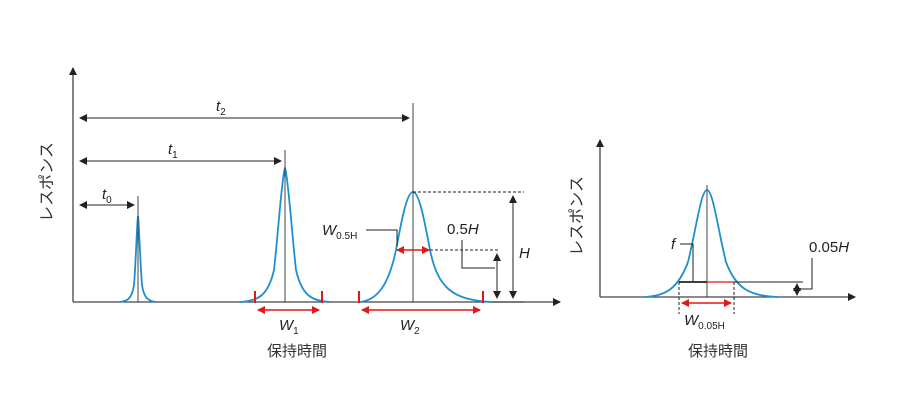  What do you see at coordinates (339, 232) in the screenshot?
I see `w05-label: W0.5H` at bounding box center [339, 232].